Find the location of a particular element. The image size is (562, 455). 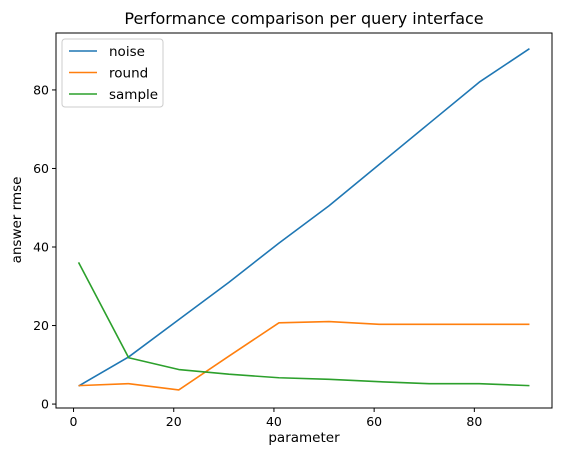

y-tick-label: 0 is located at coordinates (45, 404).